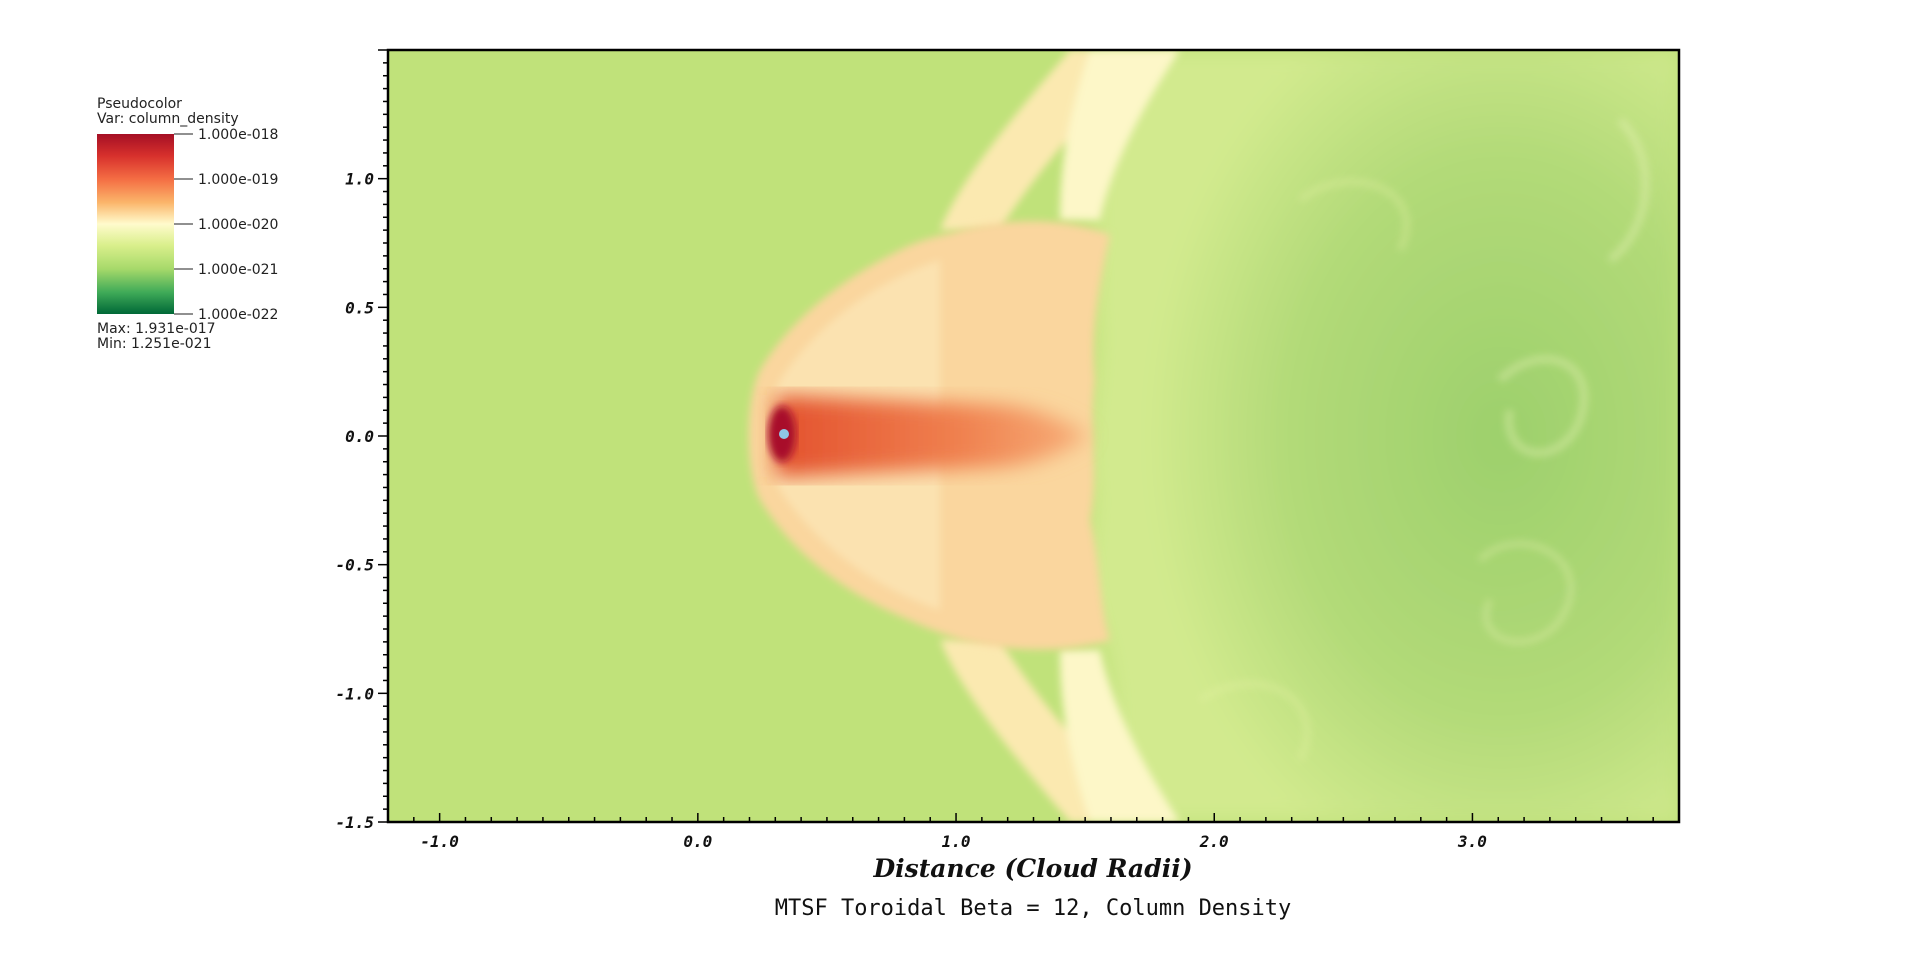 This screenshot has width=1920, height=962. Describe the element at coordinates (1032, 868) in the screenshot. I see `x-axis-label: Distance (Cloud Radii)` at that location.